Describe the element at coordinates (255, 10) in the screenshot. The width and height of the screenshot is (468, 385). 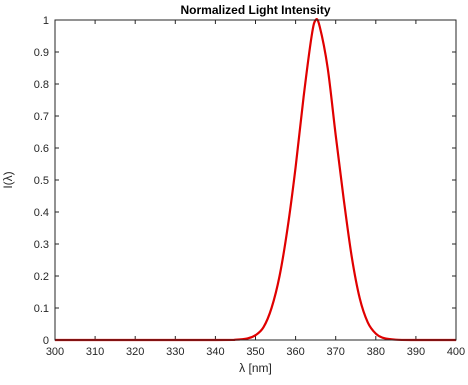
I see `chart-title: Normalized Light Intensity` at that location.